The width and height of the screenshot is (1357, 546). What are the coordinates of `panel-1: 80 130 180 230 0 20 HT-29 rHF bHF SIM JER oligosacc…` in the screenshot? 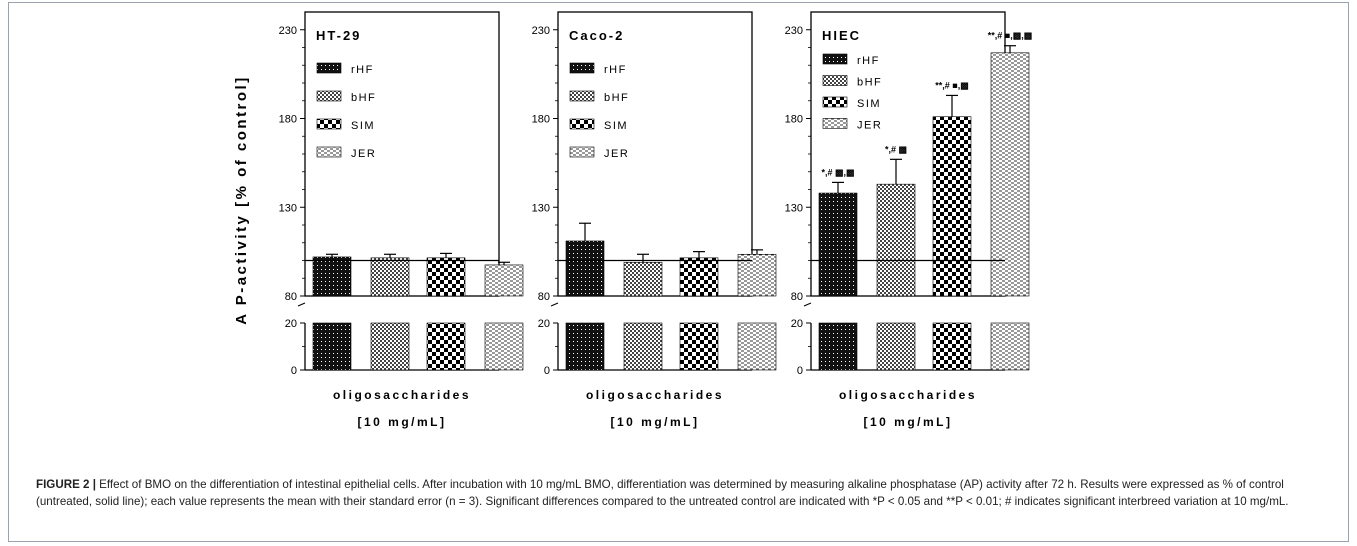 It's located at (401, 220).